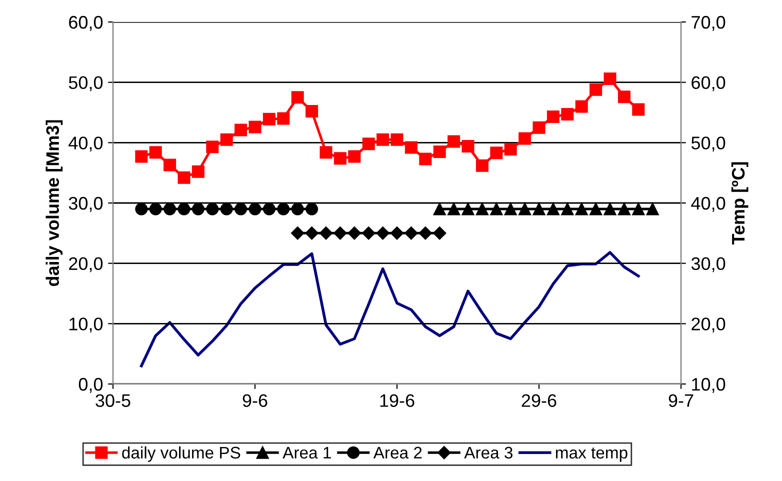  I want to click on y-axis-title: daily volume [Mm3], so click(54, 203).